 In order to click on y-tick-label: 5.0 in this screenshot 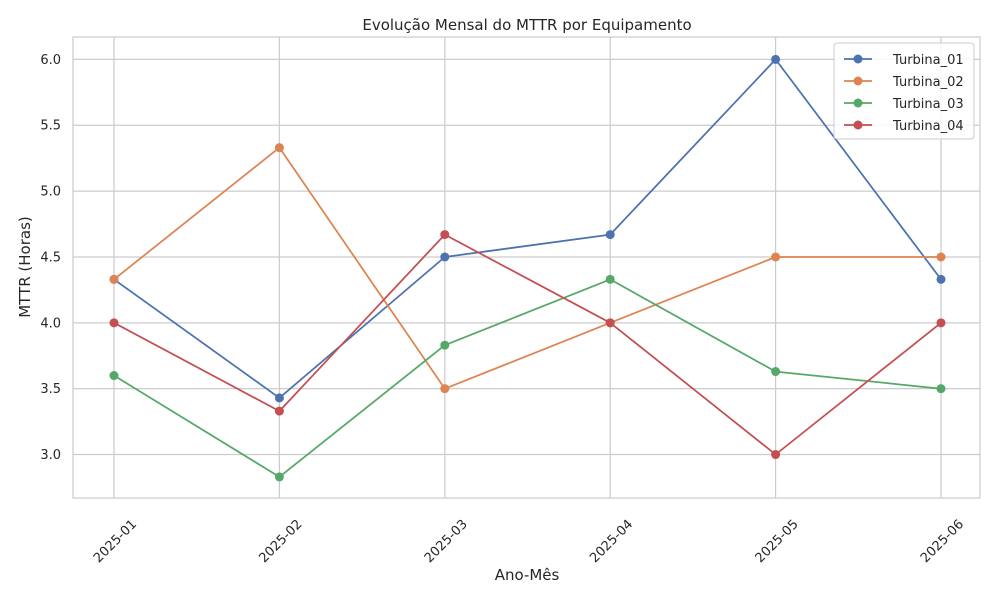, I will do `click(50, 192)`.